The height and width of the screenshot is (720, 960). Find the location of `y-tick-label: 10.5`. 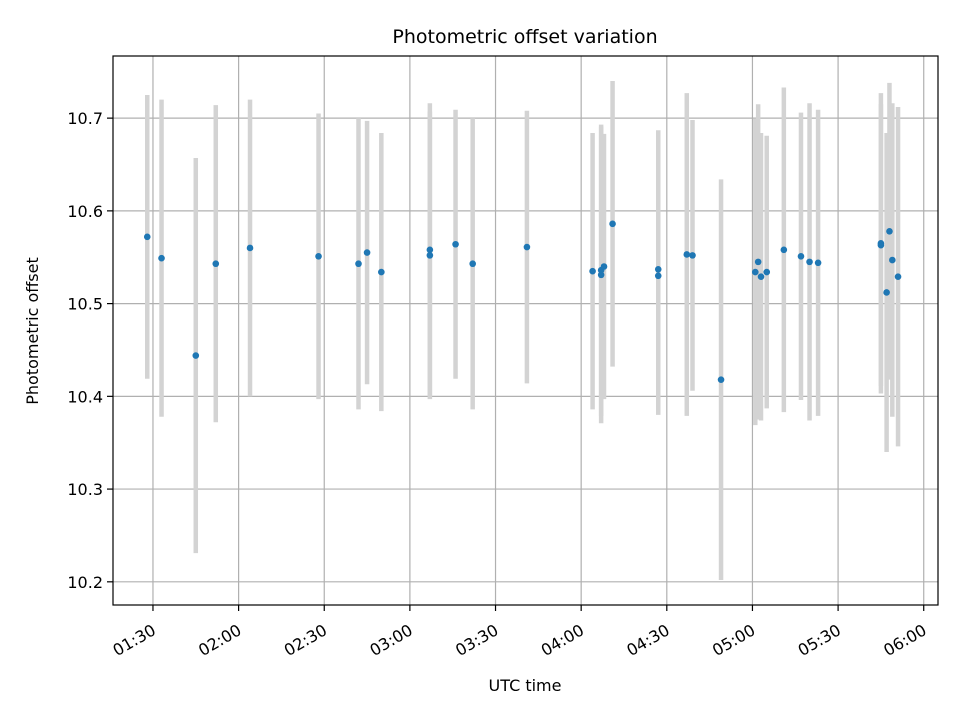

y-tick-label: 10.5 is located at coordinates (85, 304).